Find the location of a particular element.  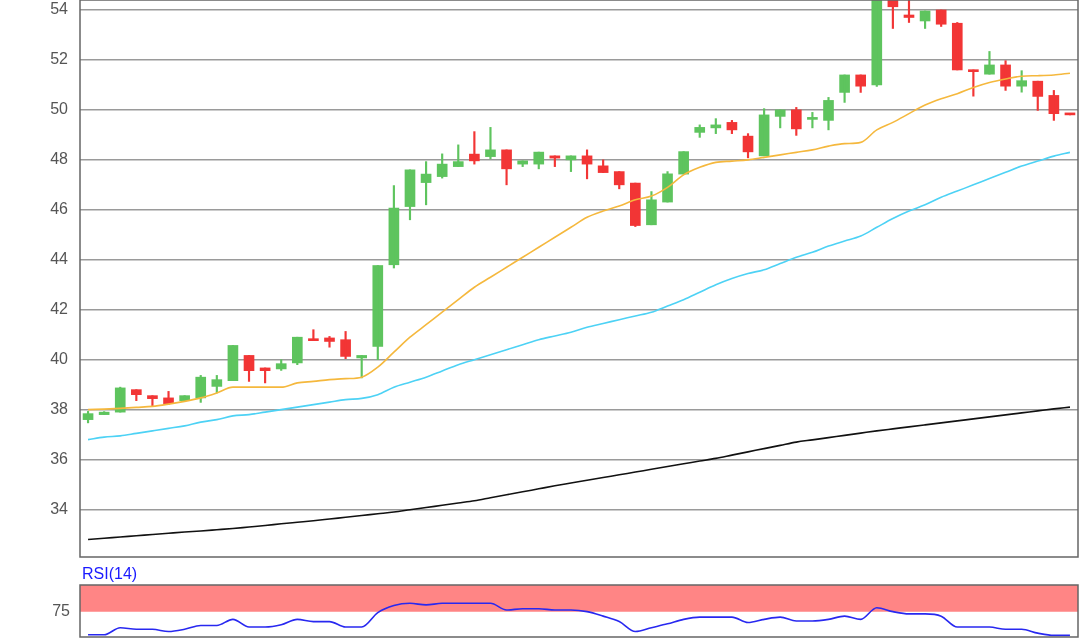

y-tick-label: 48 is located at coordinates (59, 159).